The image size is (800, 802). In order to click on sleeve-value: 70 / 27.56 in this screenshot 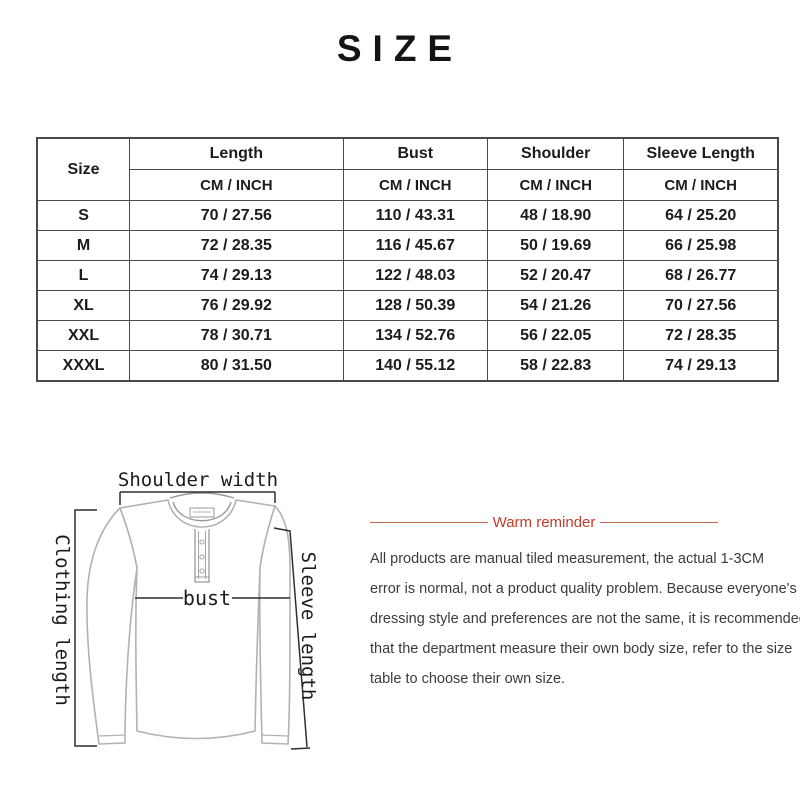, I will do `click(701, 305)`.